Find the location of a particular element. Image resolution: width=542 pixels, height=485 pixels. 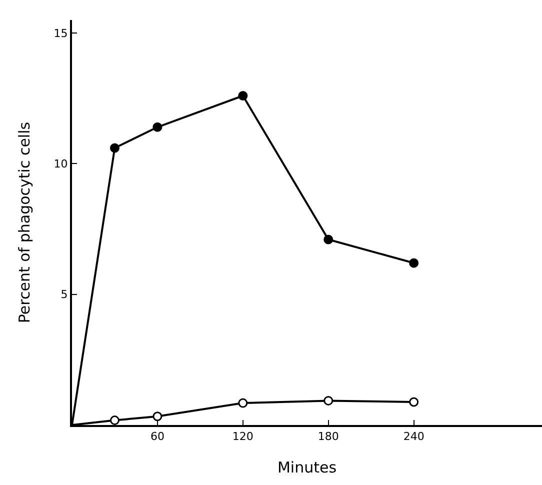

x-axis-title: Minutes is located at coordinates (307, 467).